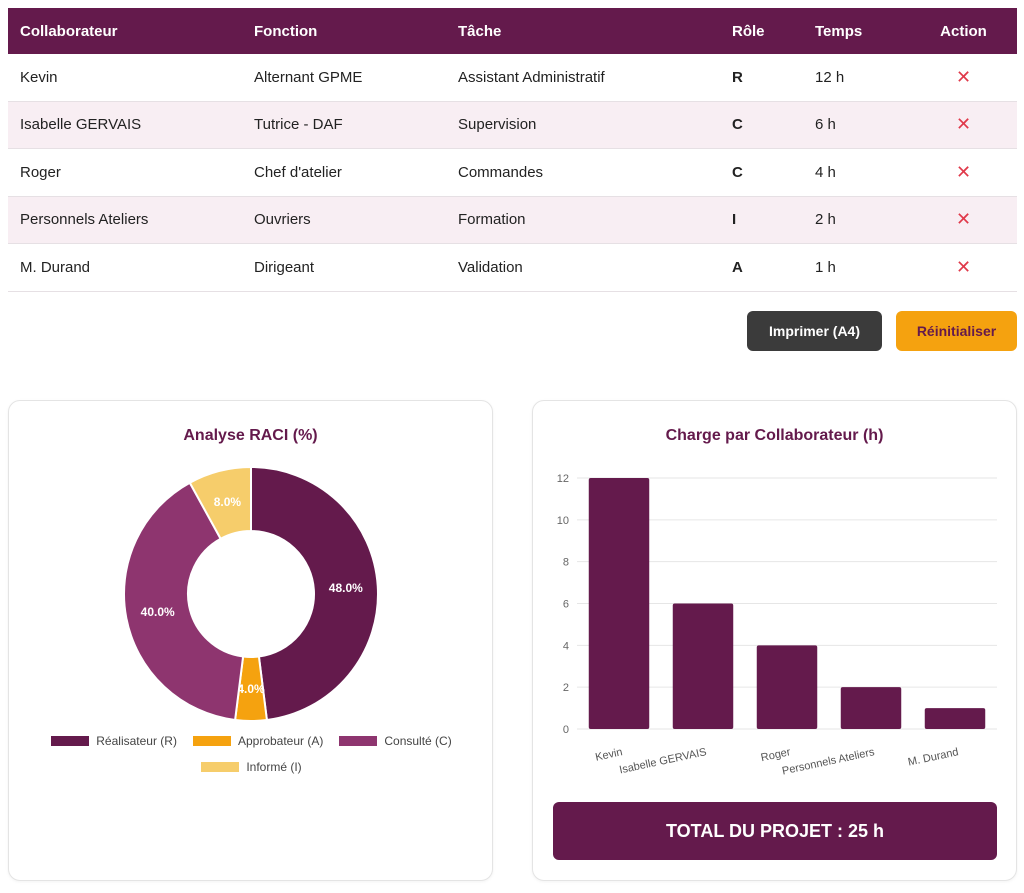 The width and height of the screenshot is (1024, 893). Describe the element at coordinates (531, 77) in the screenshot. I see `cell-tache: Assistant Administratif` at that location.